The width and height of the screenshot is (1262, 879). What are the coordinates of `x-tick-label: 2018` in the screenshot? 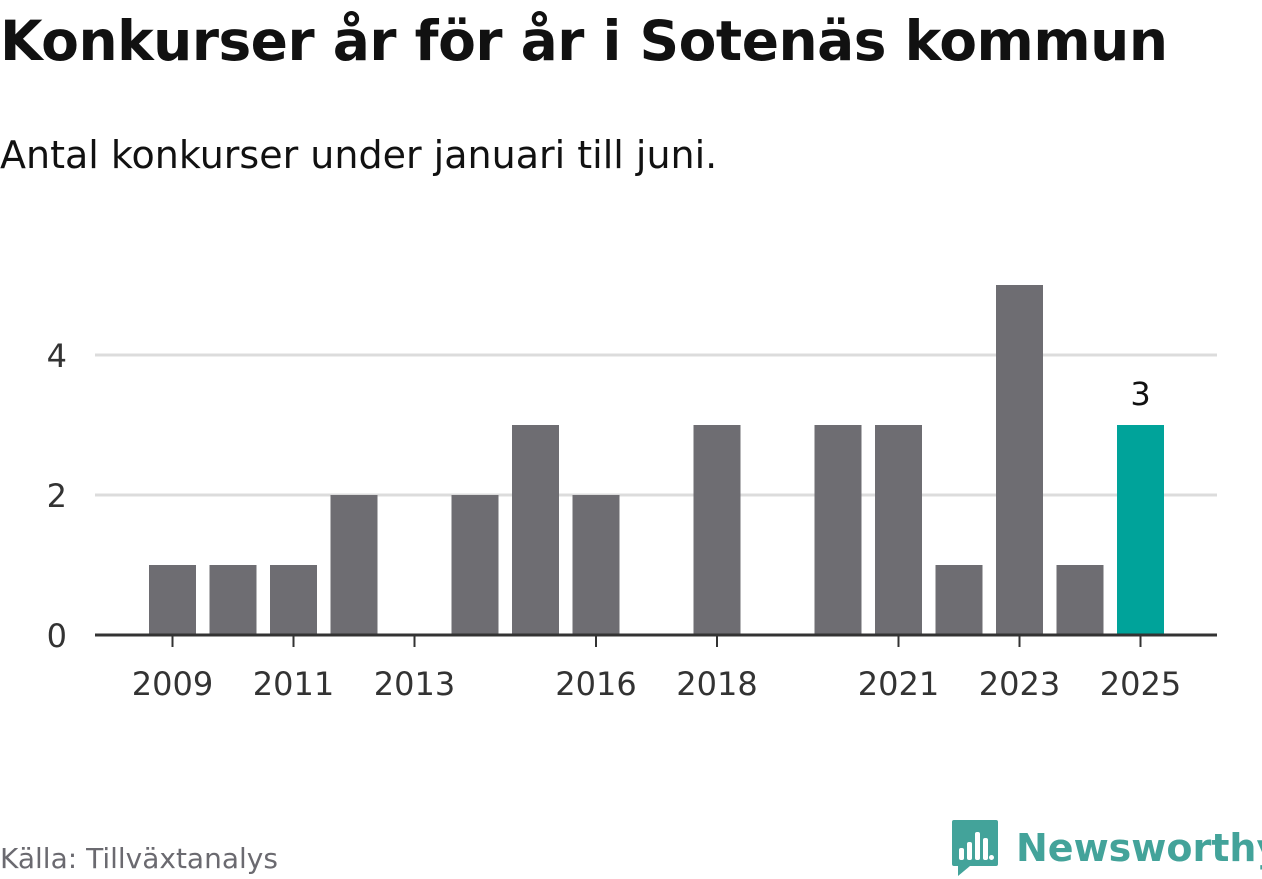 It's located at (716, 684).